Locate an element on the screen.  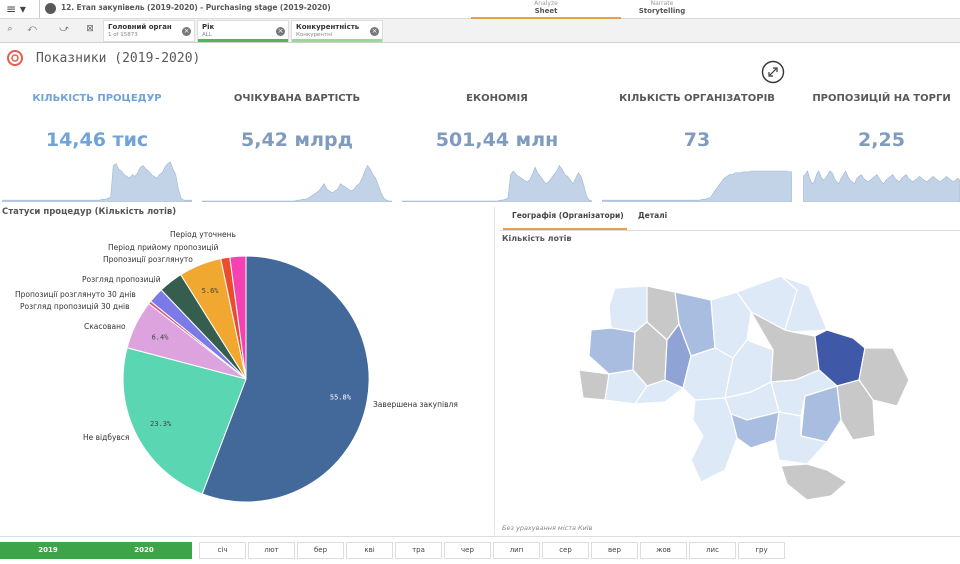
clear-selections-icon: ⊠ is located at coordinates (90, 29).